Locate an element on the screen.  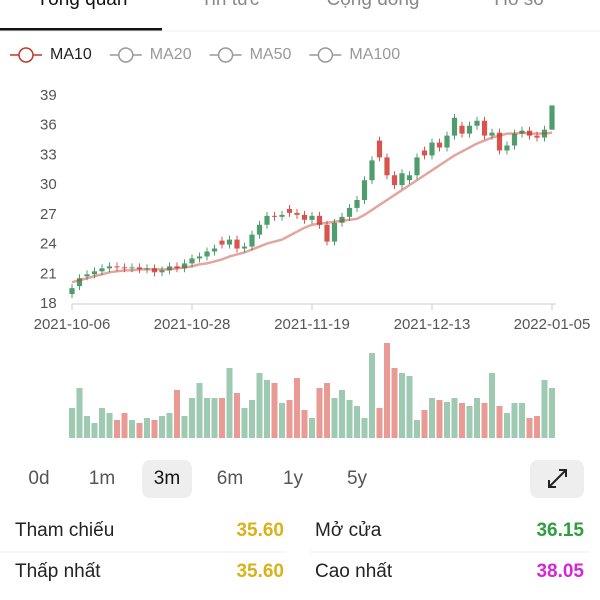
range-button: 3m is located at coordinates (167, 478).